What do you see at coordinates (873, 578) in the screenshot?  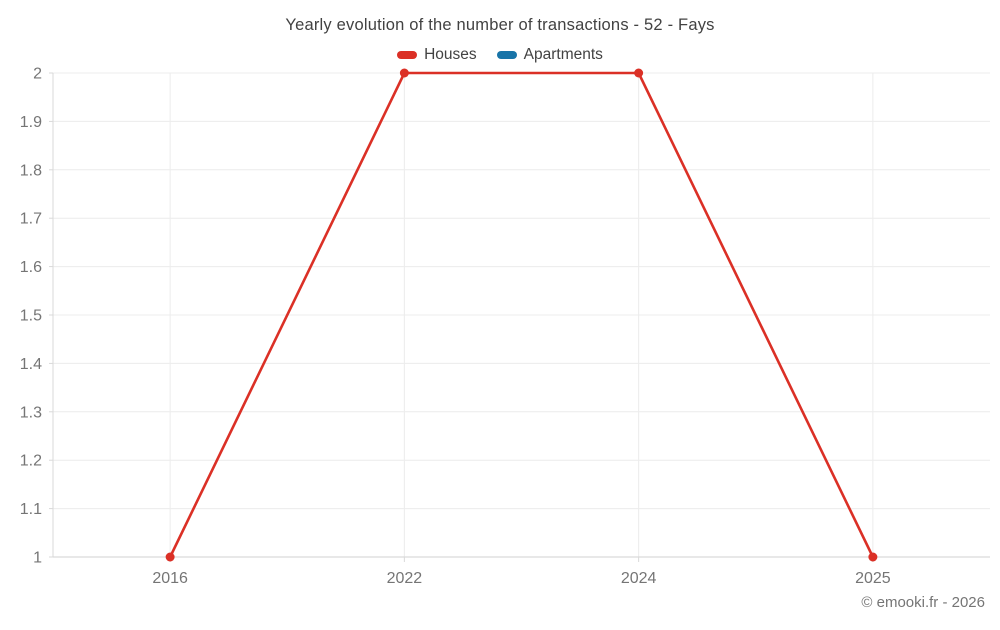 I see `x-tick-label: 2025` at bounding box center [873, 578].